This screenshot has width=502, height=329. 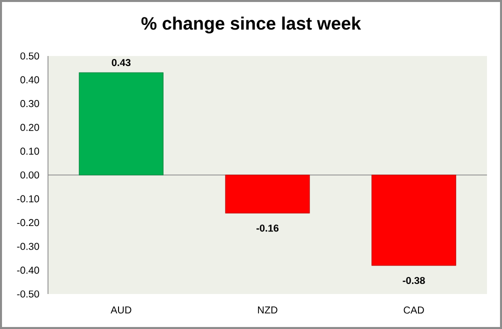 I want to click on y-tick-label: 0.10, so click(x=30, y=151).